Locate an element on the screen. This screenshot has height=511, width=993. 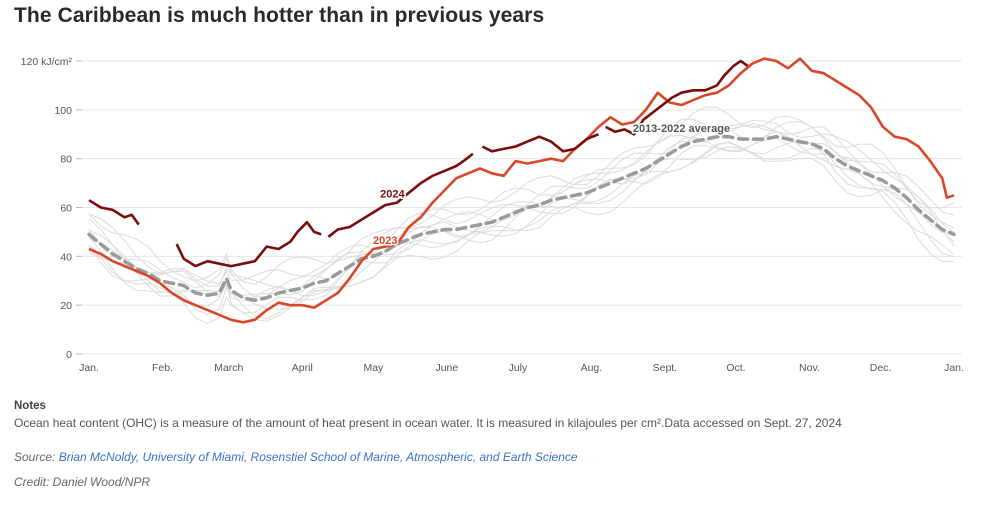
x-tick-label: Feb. is located at coordinates (162, 368).